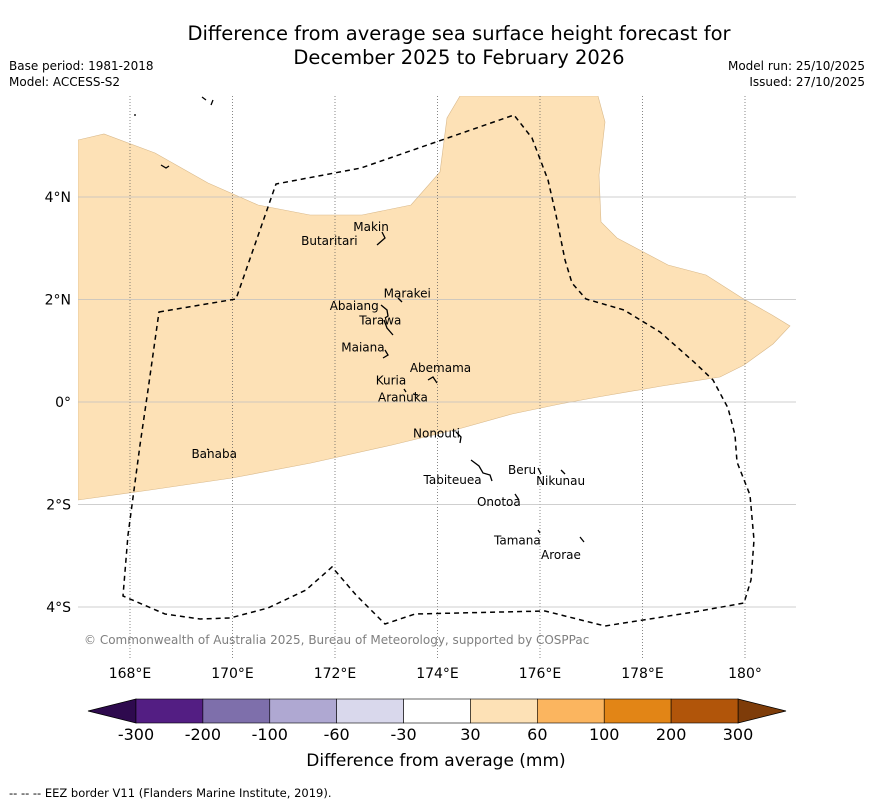  I want to click on x-tick-label: 178°E, so click(642, 674).